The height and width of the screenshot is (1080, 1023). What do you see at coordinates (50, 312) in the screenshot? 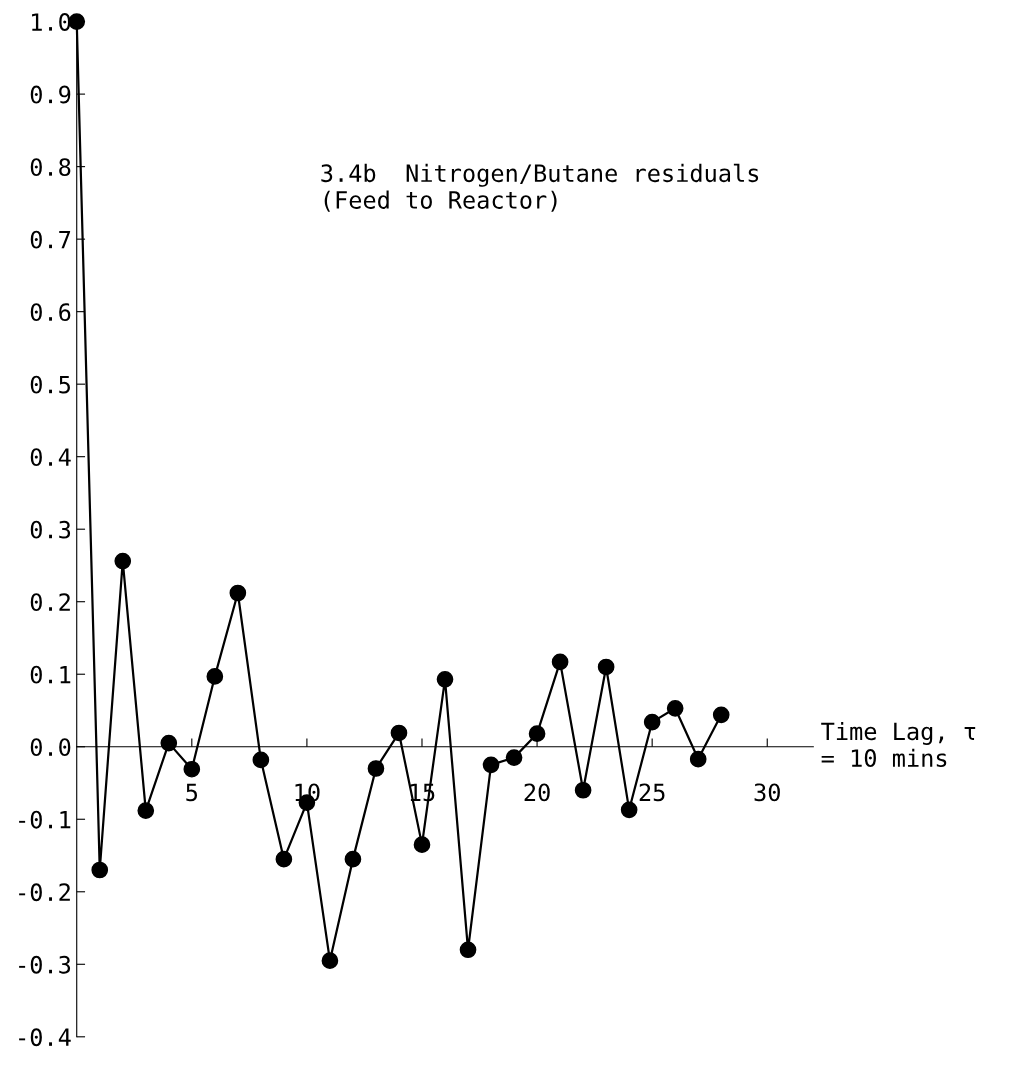
I see `y-tick-label: 0.6` at bounding box center [50, 312].